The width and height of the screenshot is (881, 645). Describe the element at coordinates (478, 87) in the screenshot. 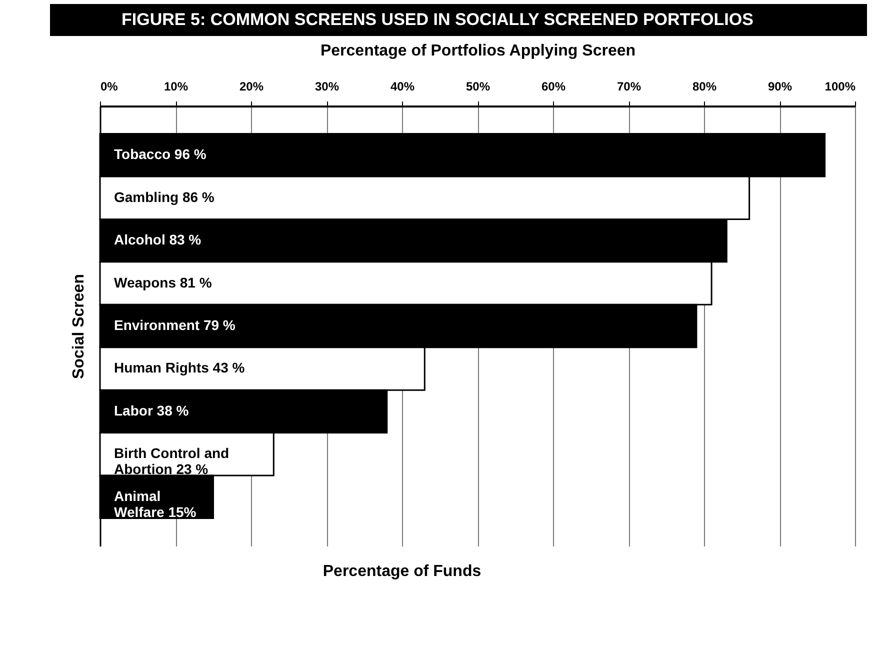

I see `x-tick-label: 50%` at that location.